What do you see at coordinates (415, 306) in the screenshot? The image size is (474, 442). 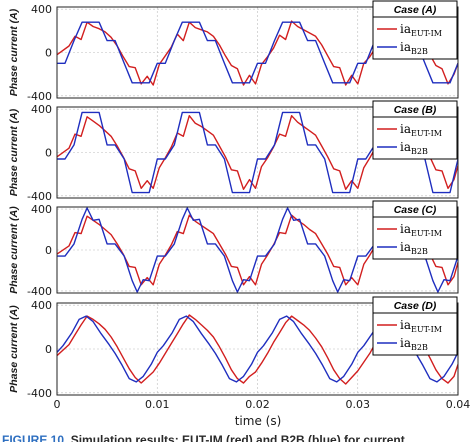 I see `case-title: Case (D)` at bounding box center [415, 306].